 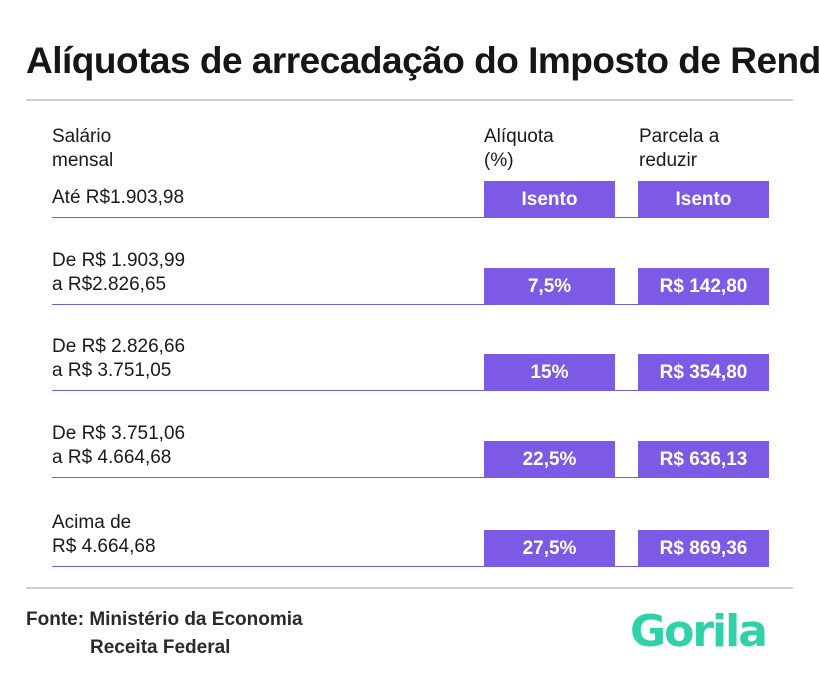 I want to click on gorila-logo: Gorila, so click(x=699, y=630).